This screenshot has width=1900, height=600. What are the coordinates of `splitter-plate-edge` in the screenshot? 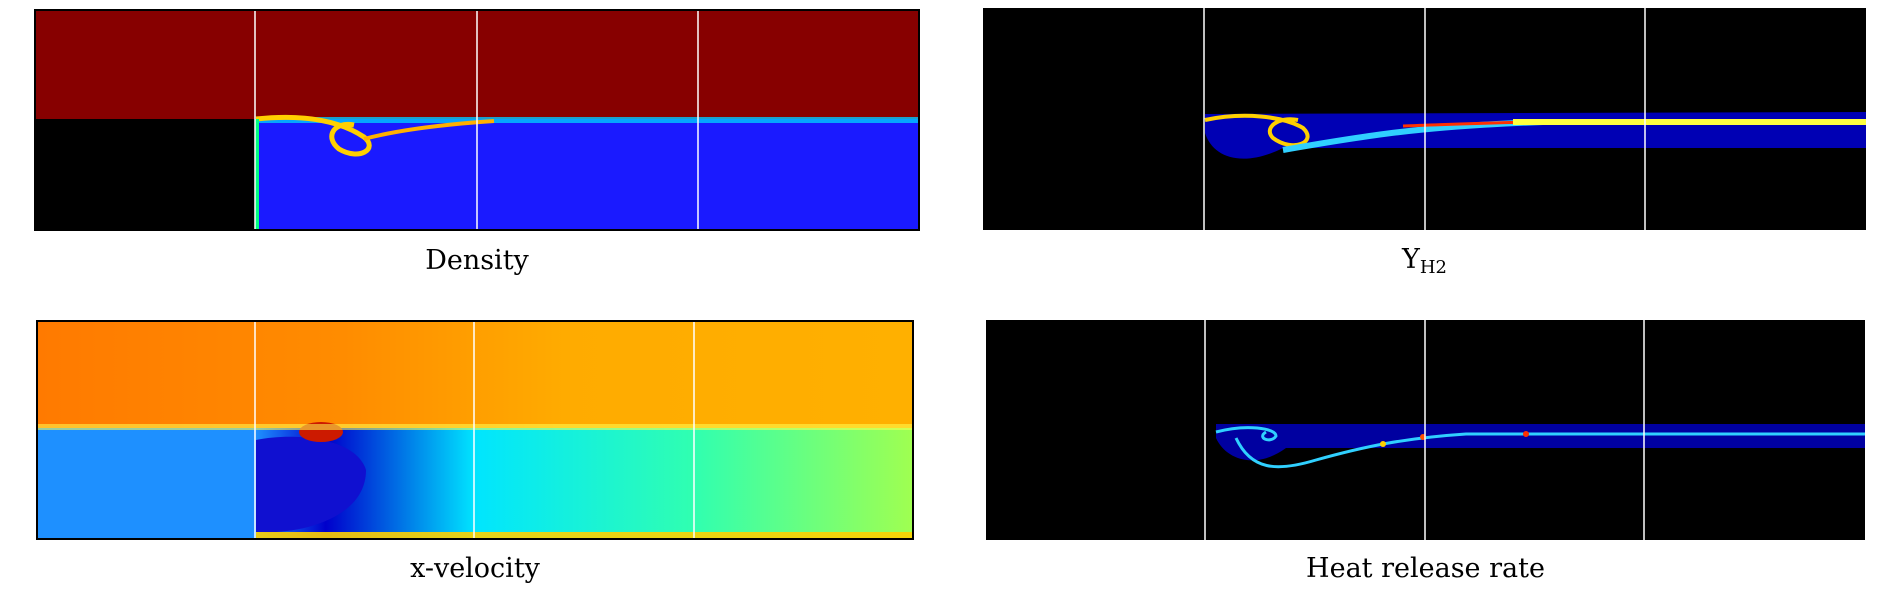 It's located at (257, 175).